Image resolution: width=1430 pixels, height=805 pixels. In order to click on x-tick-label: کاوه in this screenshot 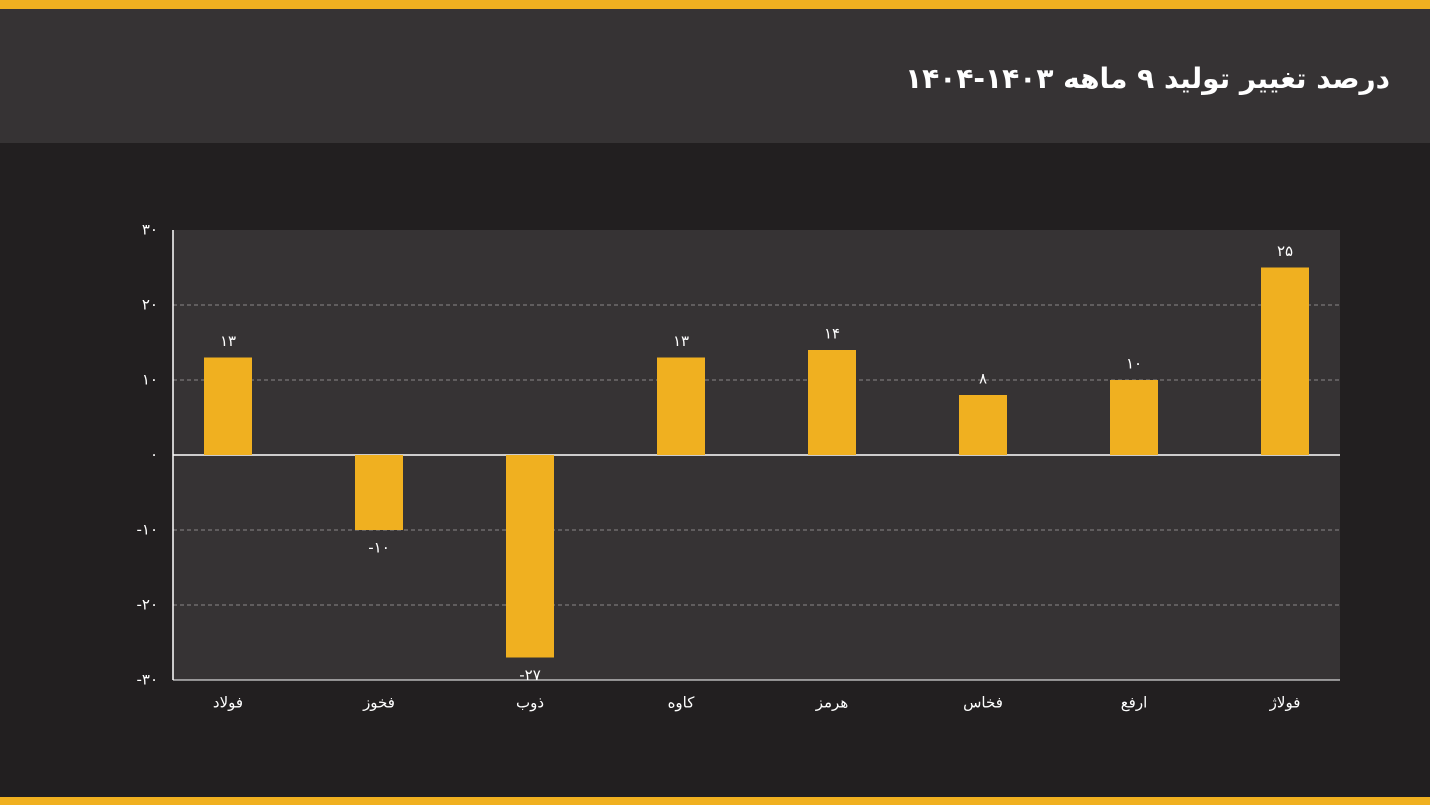, I will do `click(682, 703)`.